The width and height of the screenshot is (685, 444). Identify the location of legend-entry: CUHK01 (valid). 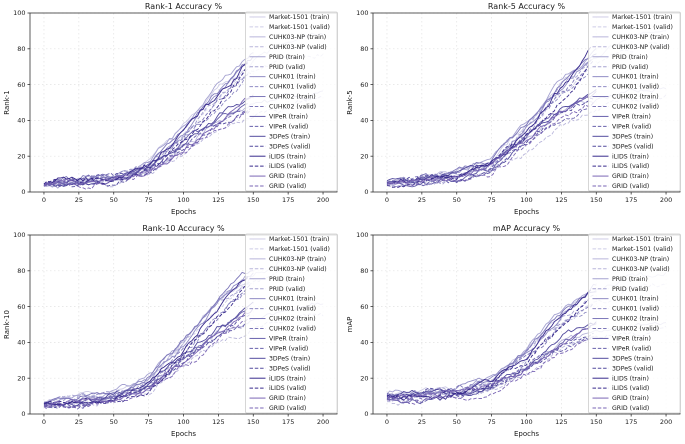
(282, 87).